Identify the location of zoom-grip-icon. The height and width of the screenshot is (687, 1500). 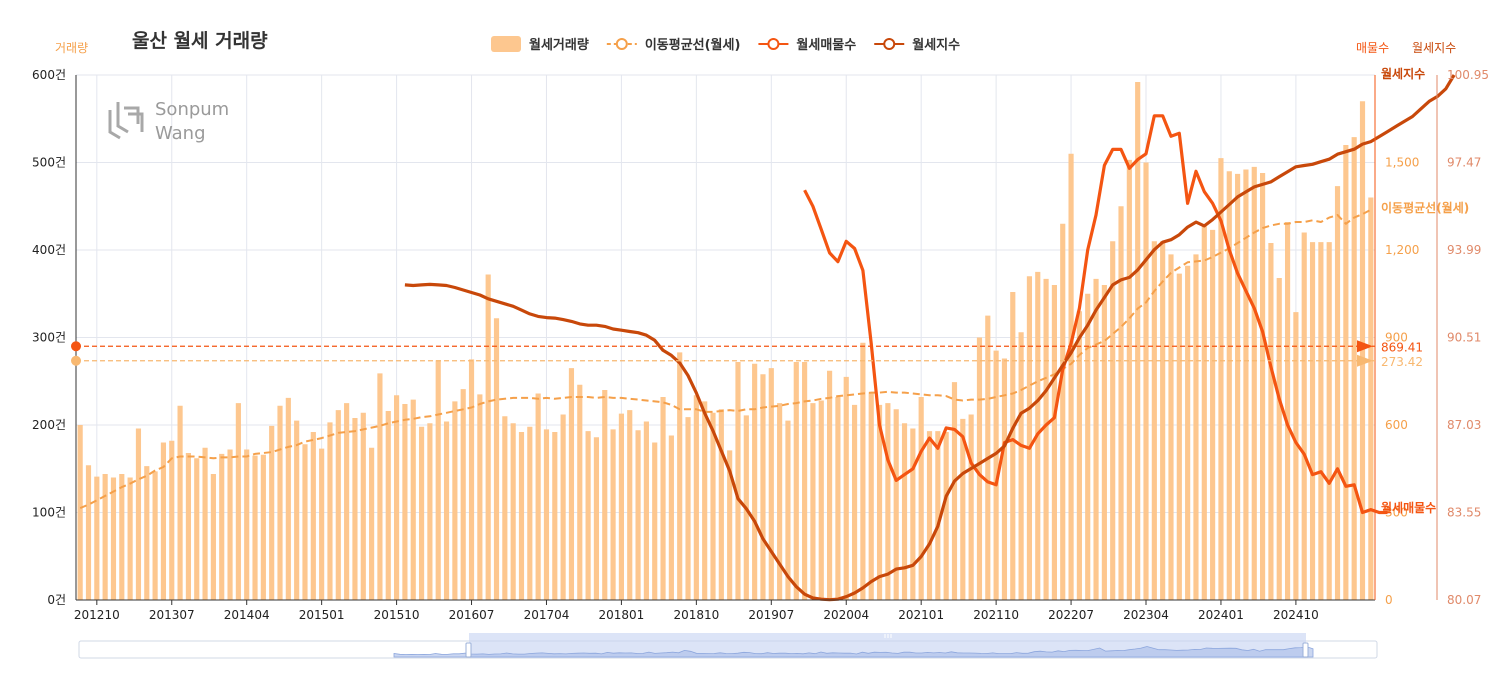
(888, 636).